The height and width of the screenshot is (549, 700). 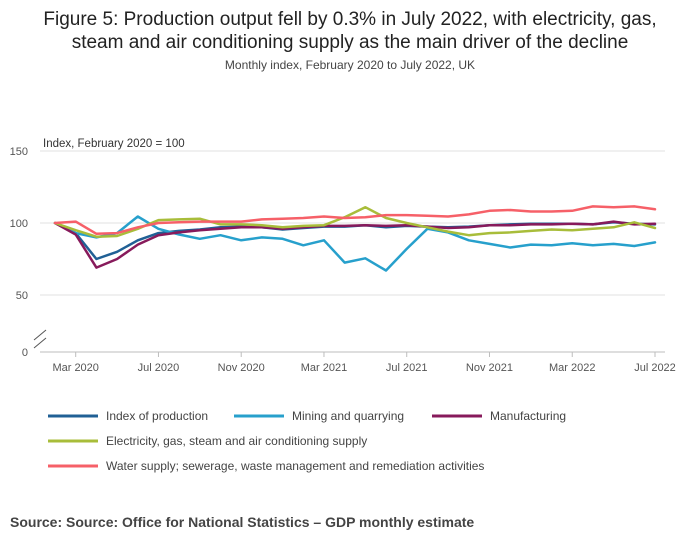 I want to click on axis-break-mark-lower, so click(x=40, y=343).